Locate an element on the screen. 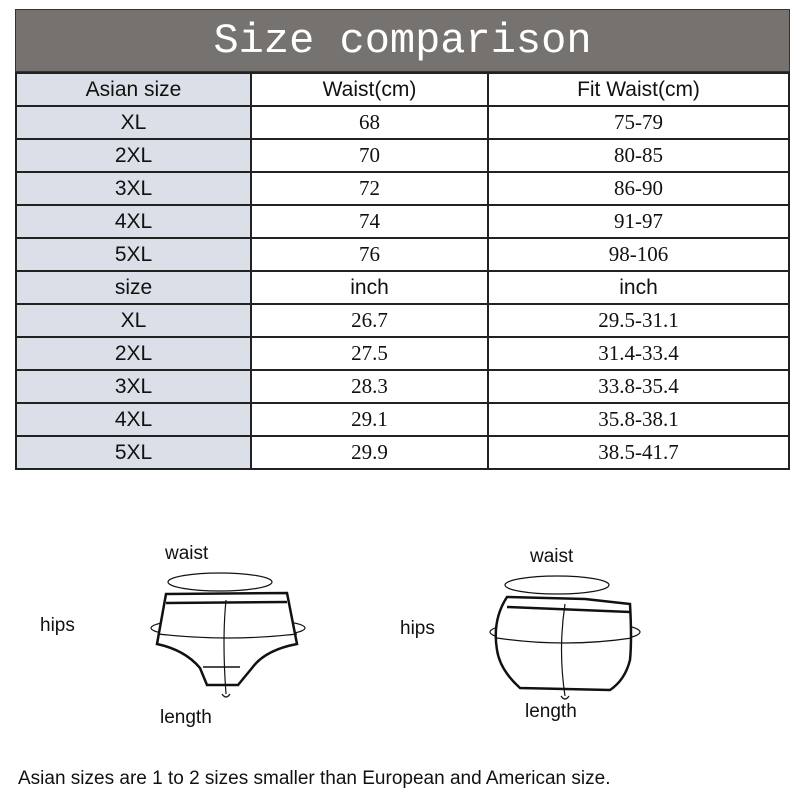 The height and width of the screenshot is (800, 800). inch-header-row: size inch inch is located at coordinates (402, 287).